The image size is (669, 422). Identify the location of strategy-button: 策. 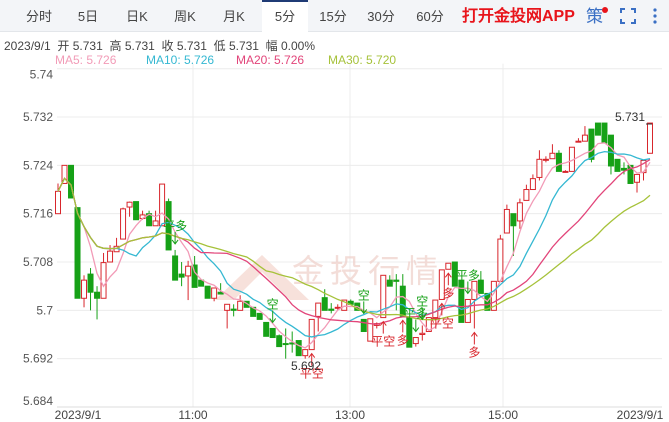
(594, 16).